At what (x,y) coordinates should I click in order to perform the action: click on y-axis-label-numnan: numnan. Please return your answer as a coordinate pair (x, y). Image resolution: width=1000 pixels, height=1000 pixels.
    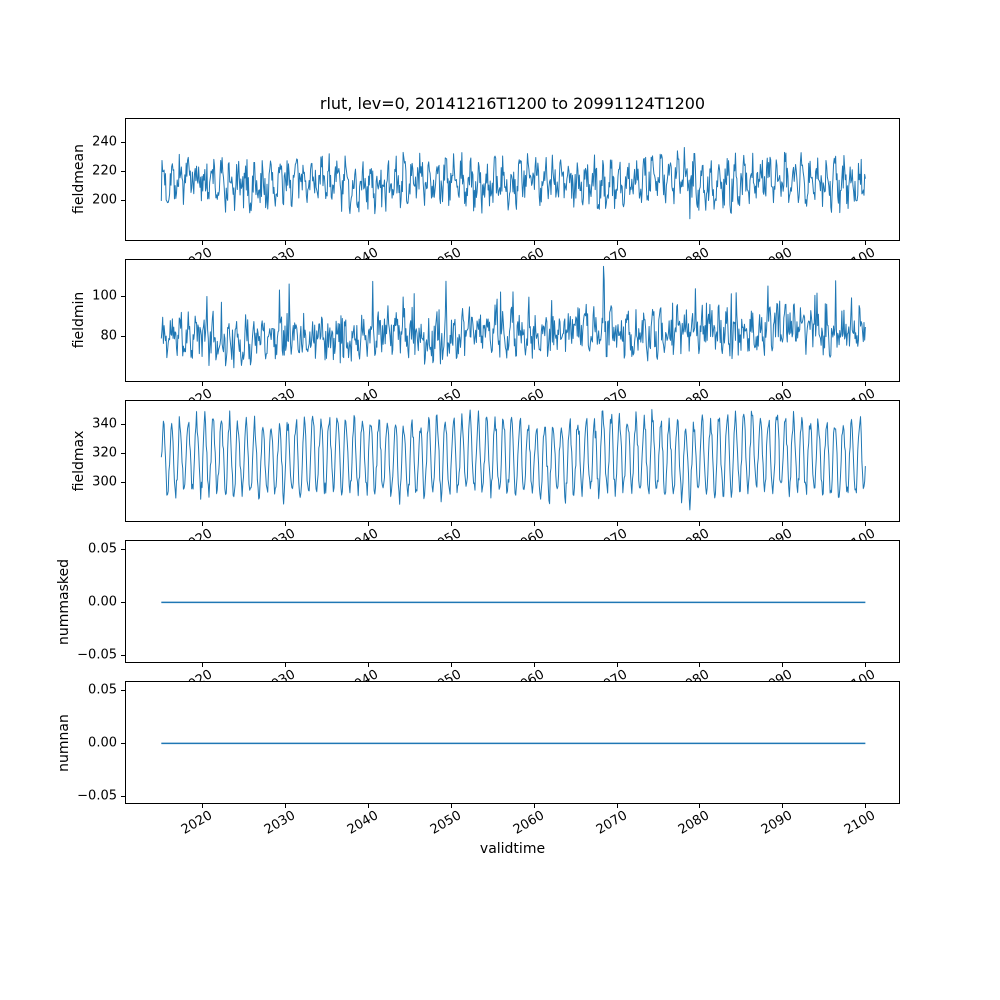
    Looking at the image, I should click on (64, 742).